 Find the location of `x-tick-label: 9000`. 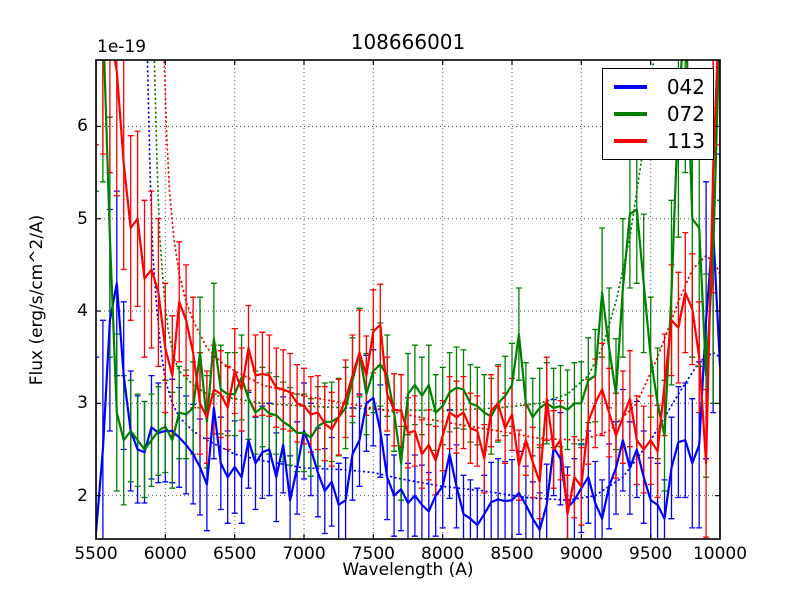

x-tick-label: 9000 is located at coordinates (581, 554).